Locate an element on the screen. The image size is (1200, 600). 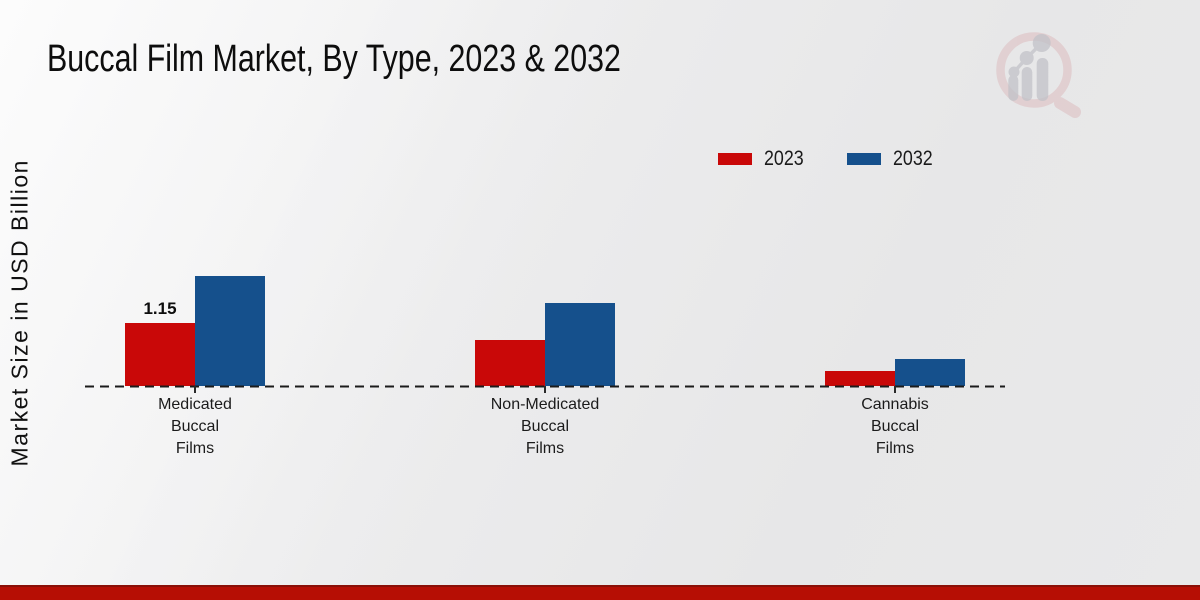
legend-label: 2023 is located at coordinates (784, 158).